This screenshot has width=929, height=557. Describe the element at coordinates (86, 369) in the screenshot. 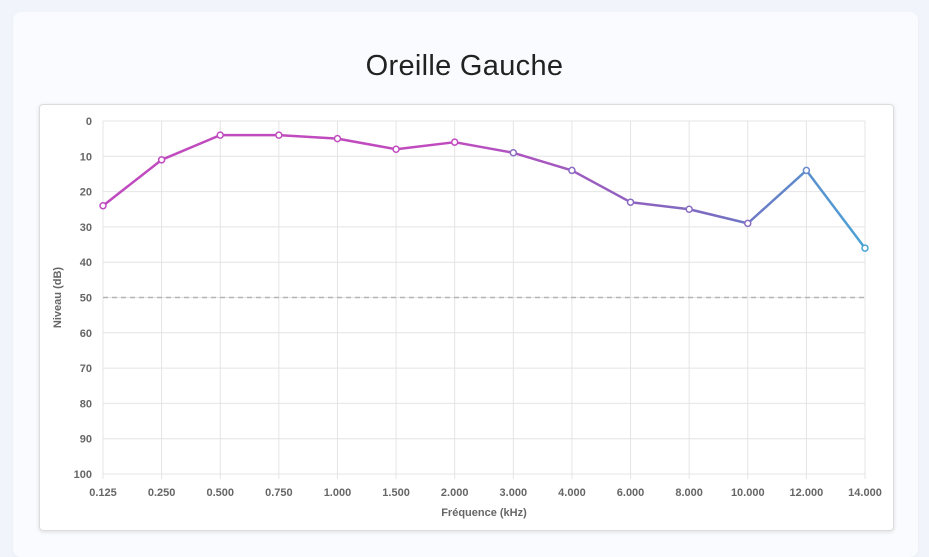

I see `y-tick-label: 70` at that location.